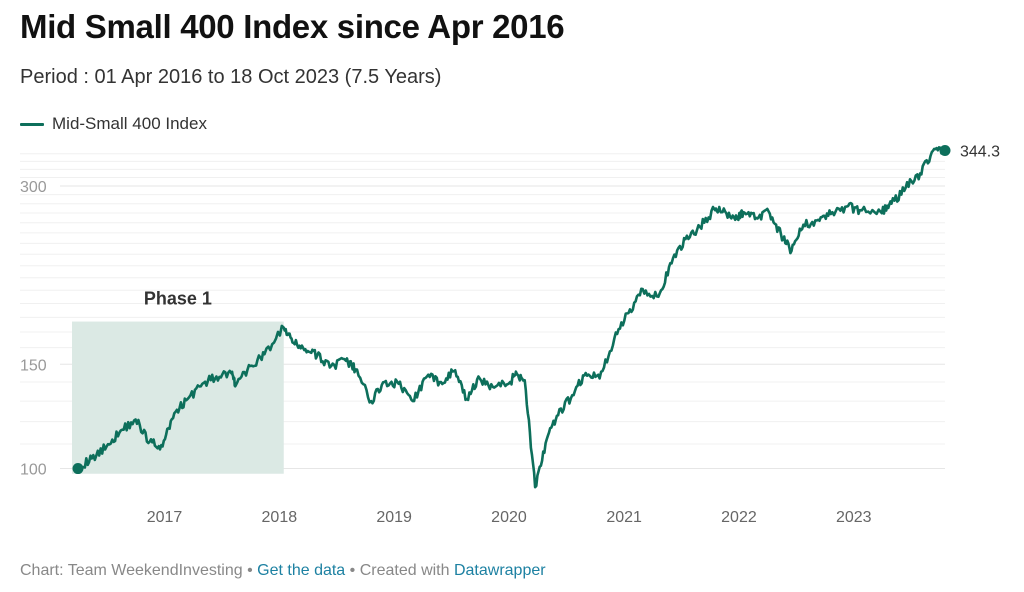  What do you see at coordinates (178, 397) in the screenshot?
I see `phase-1-shade` at bounding box center [178, 397].